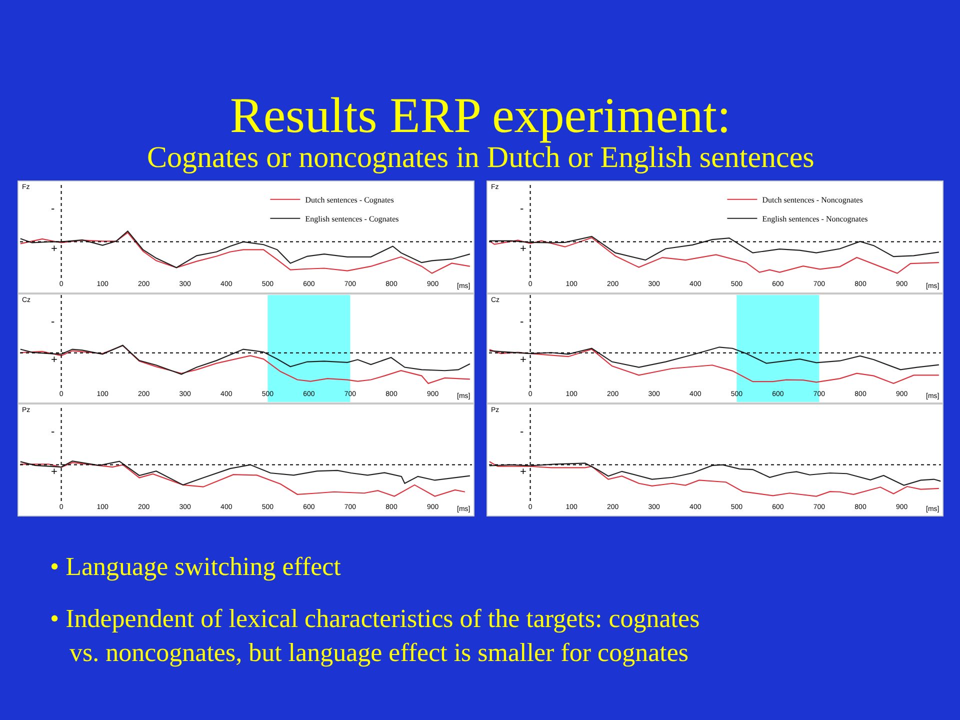  I want to click on legend-label: Dutch sentences - Cognates, so click(349, 200).